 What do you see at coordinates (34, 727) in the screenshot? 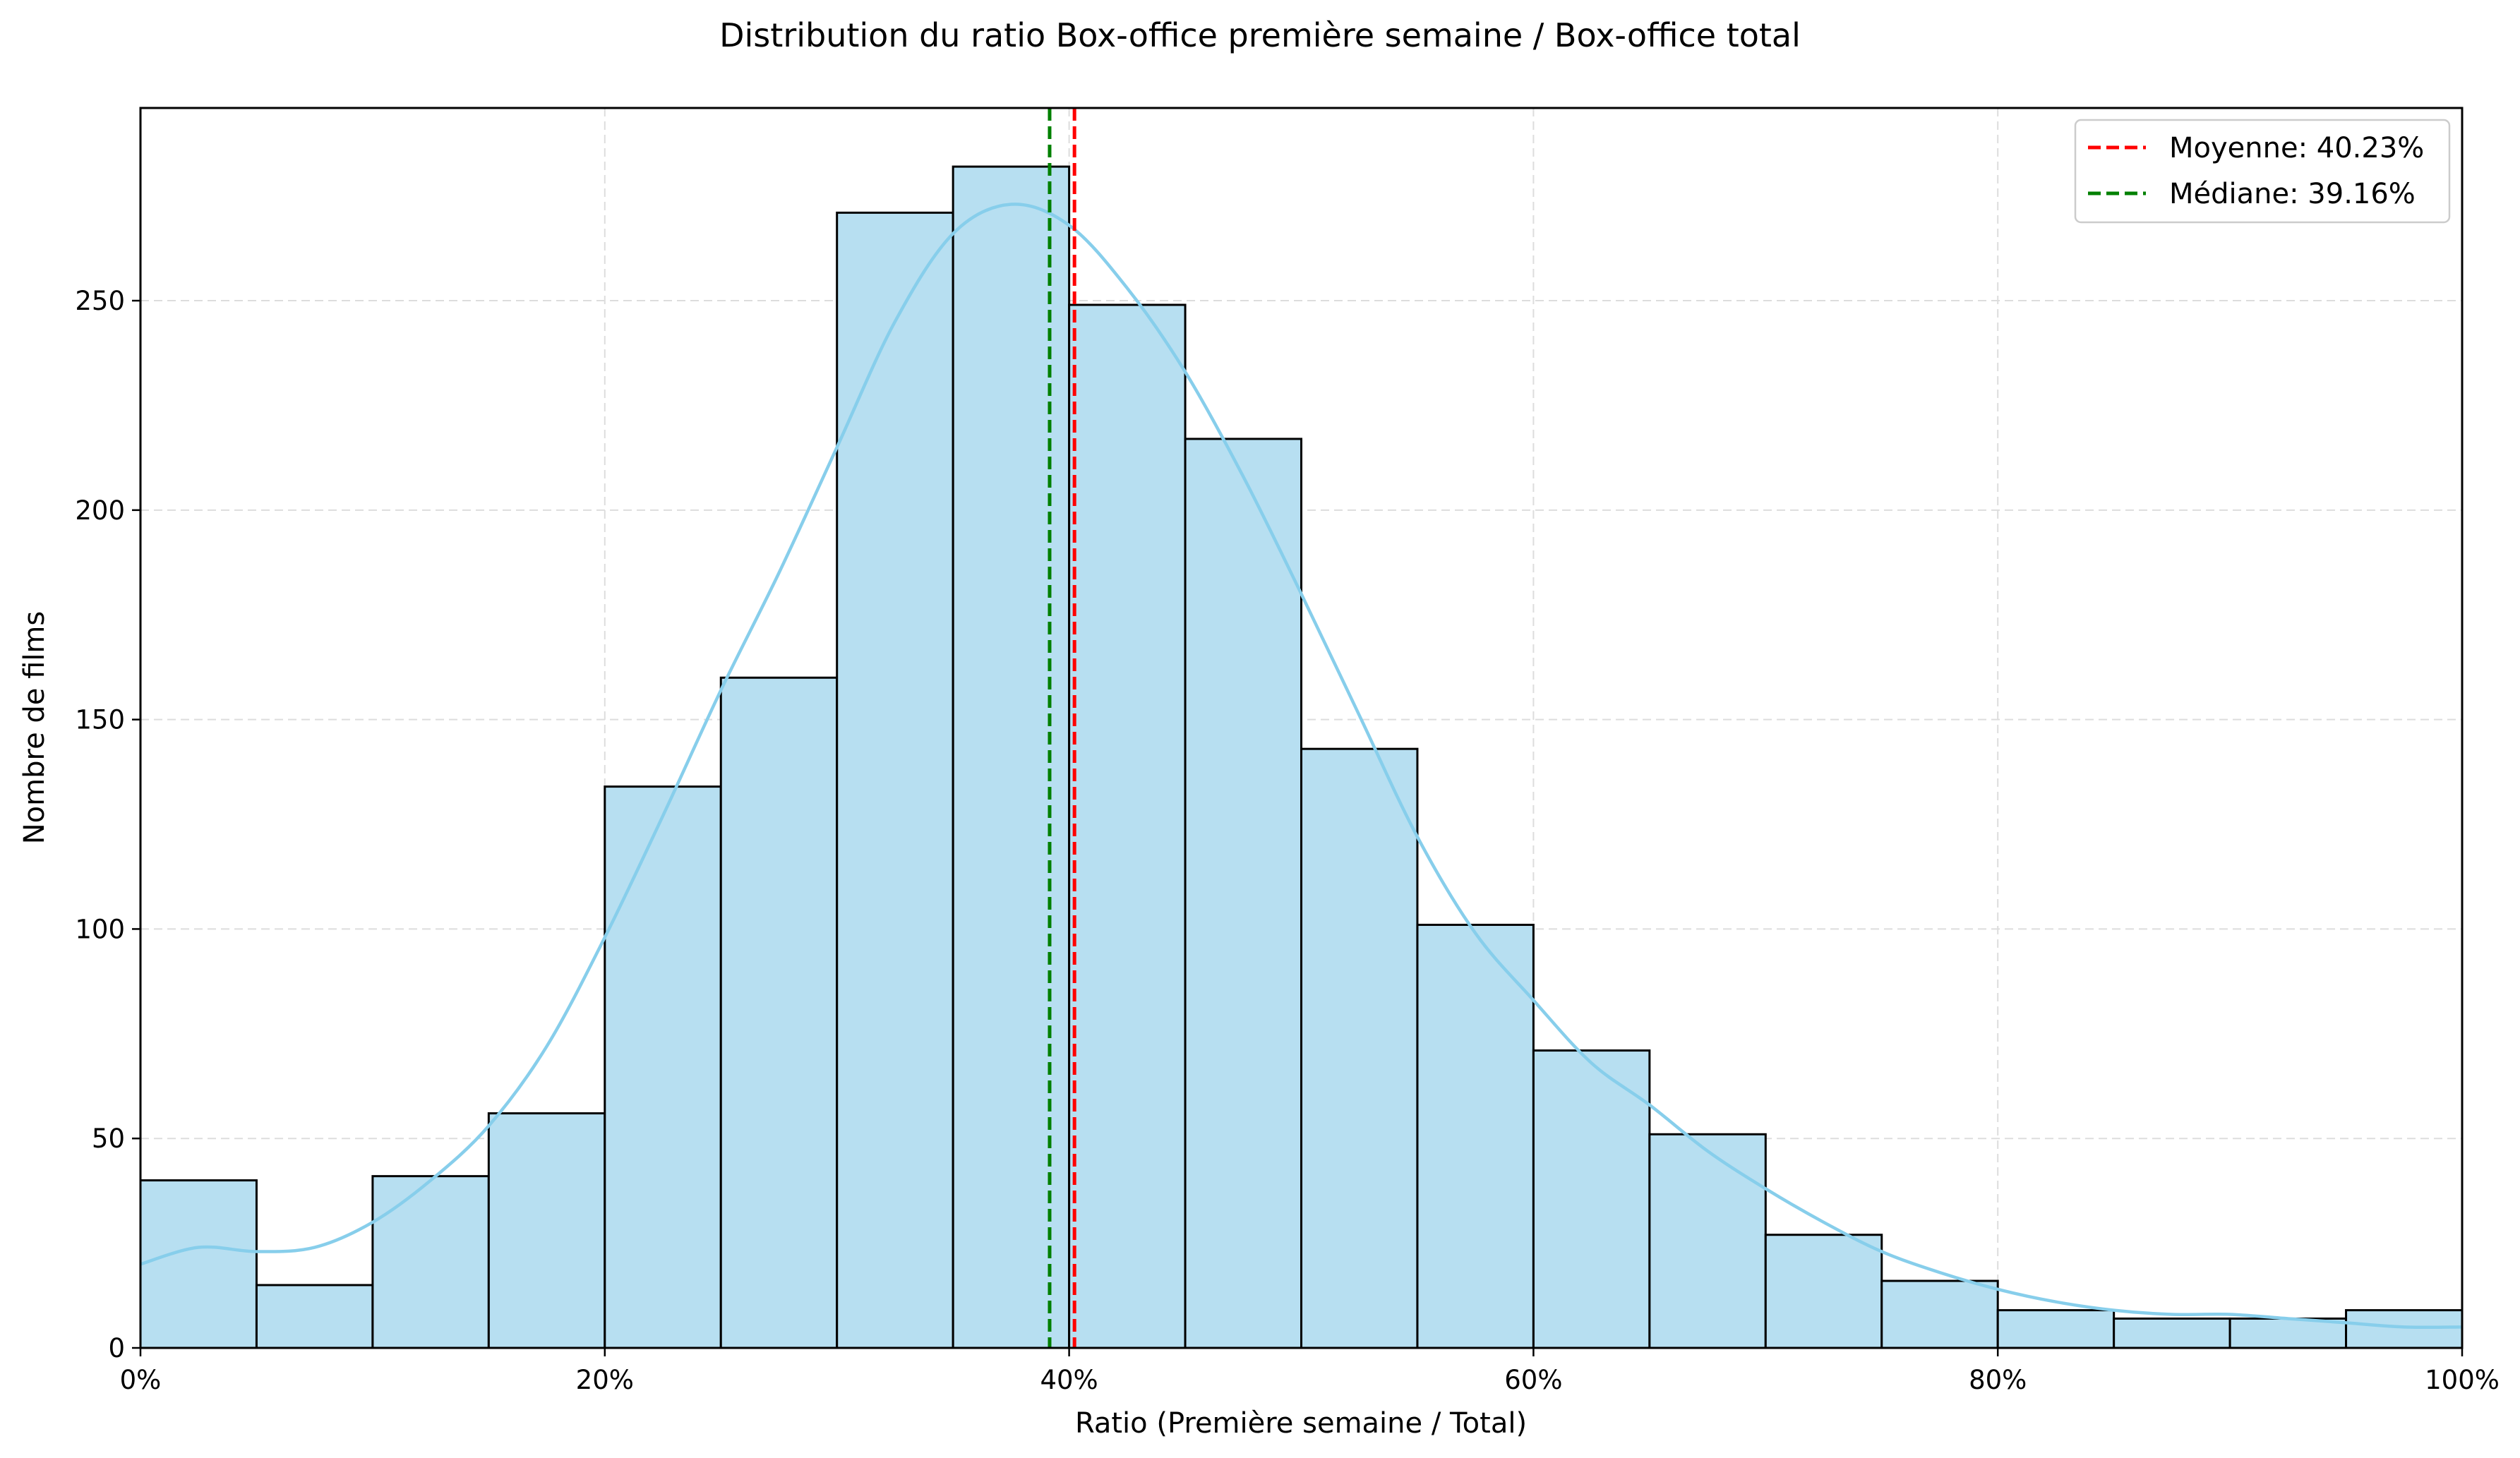
I see `y-axis-label: Nombre de films` at bounding box center [34, 727].